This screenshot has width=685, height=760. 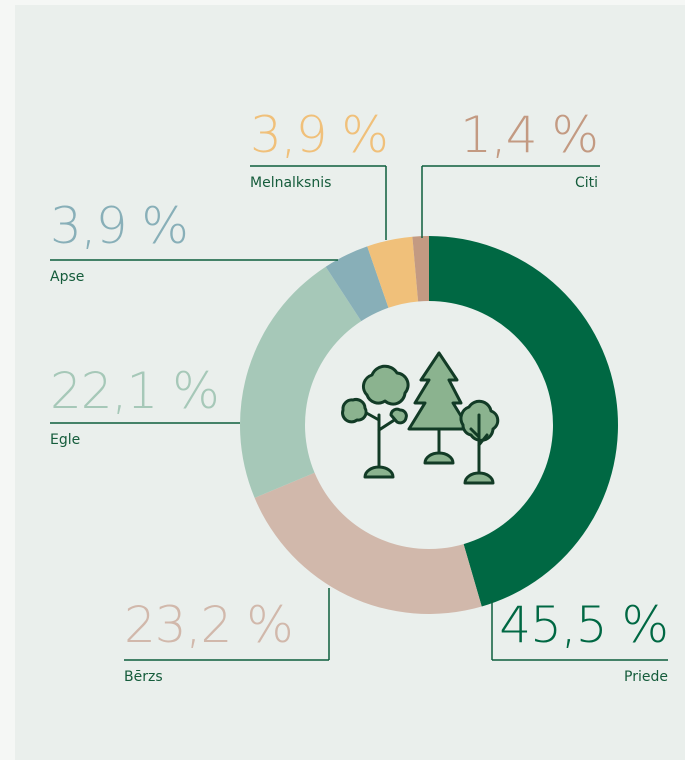 What do you see at coordinates (67, 277) in the screenshot?
I see `category-label: Apse` at bounding box center [67, 277].